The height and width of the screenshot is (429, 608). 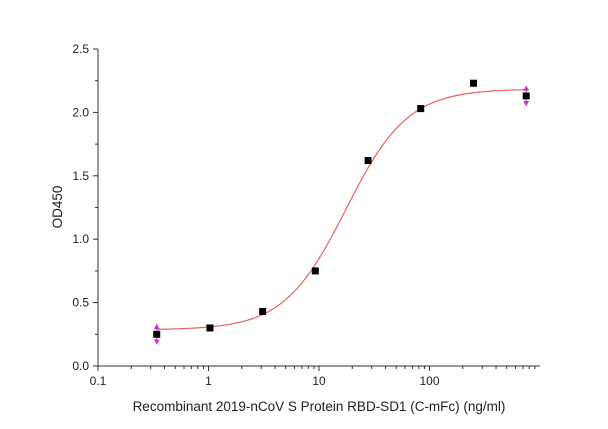 I want to click on y-tick-label: 1.5, so click(x=80, y=176).